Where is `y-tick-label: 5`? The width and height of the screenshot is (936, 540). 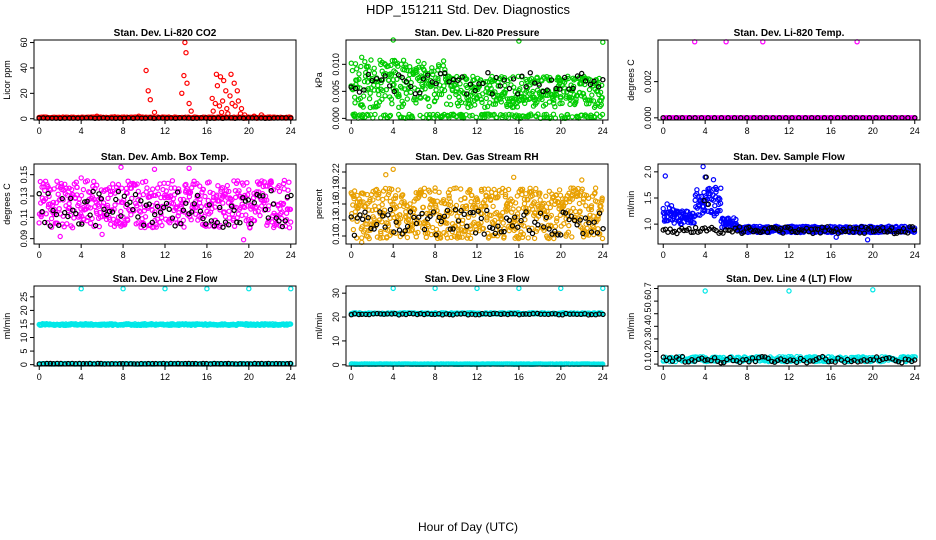 y-tick-label: 5 is located at coordinates (24, 351).